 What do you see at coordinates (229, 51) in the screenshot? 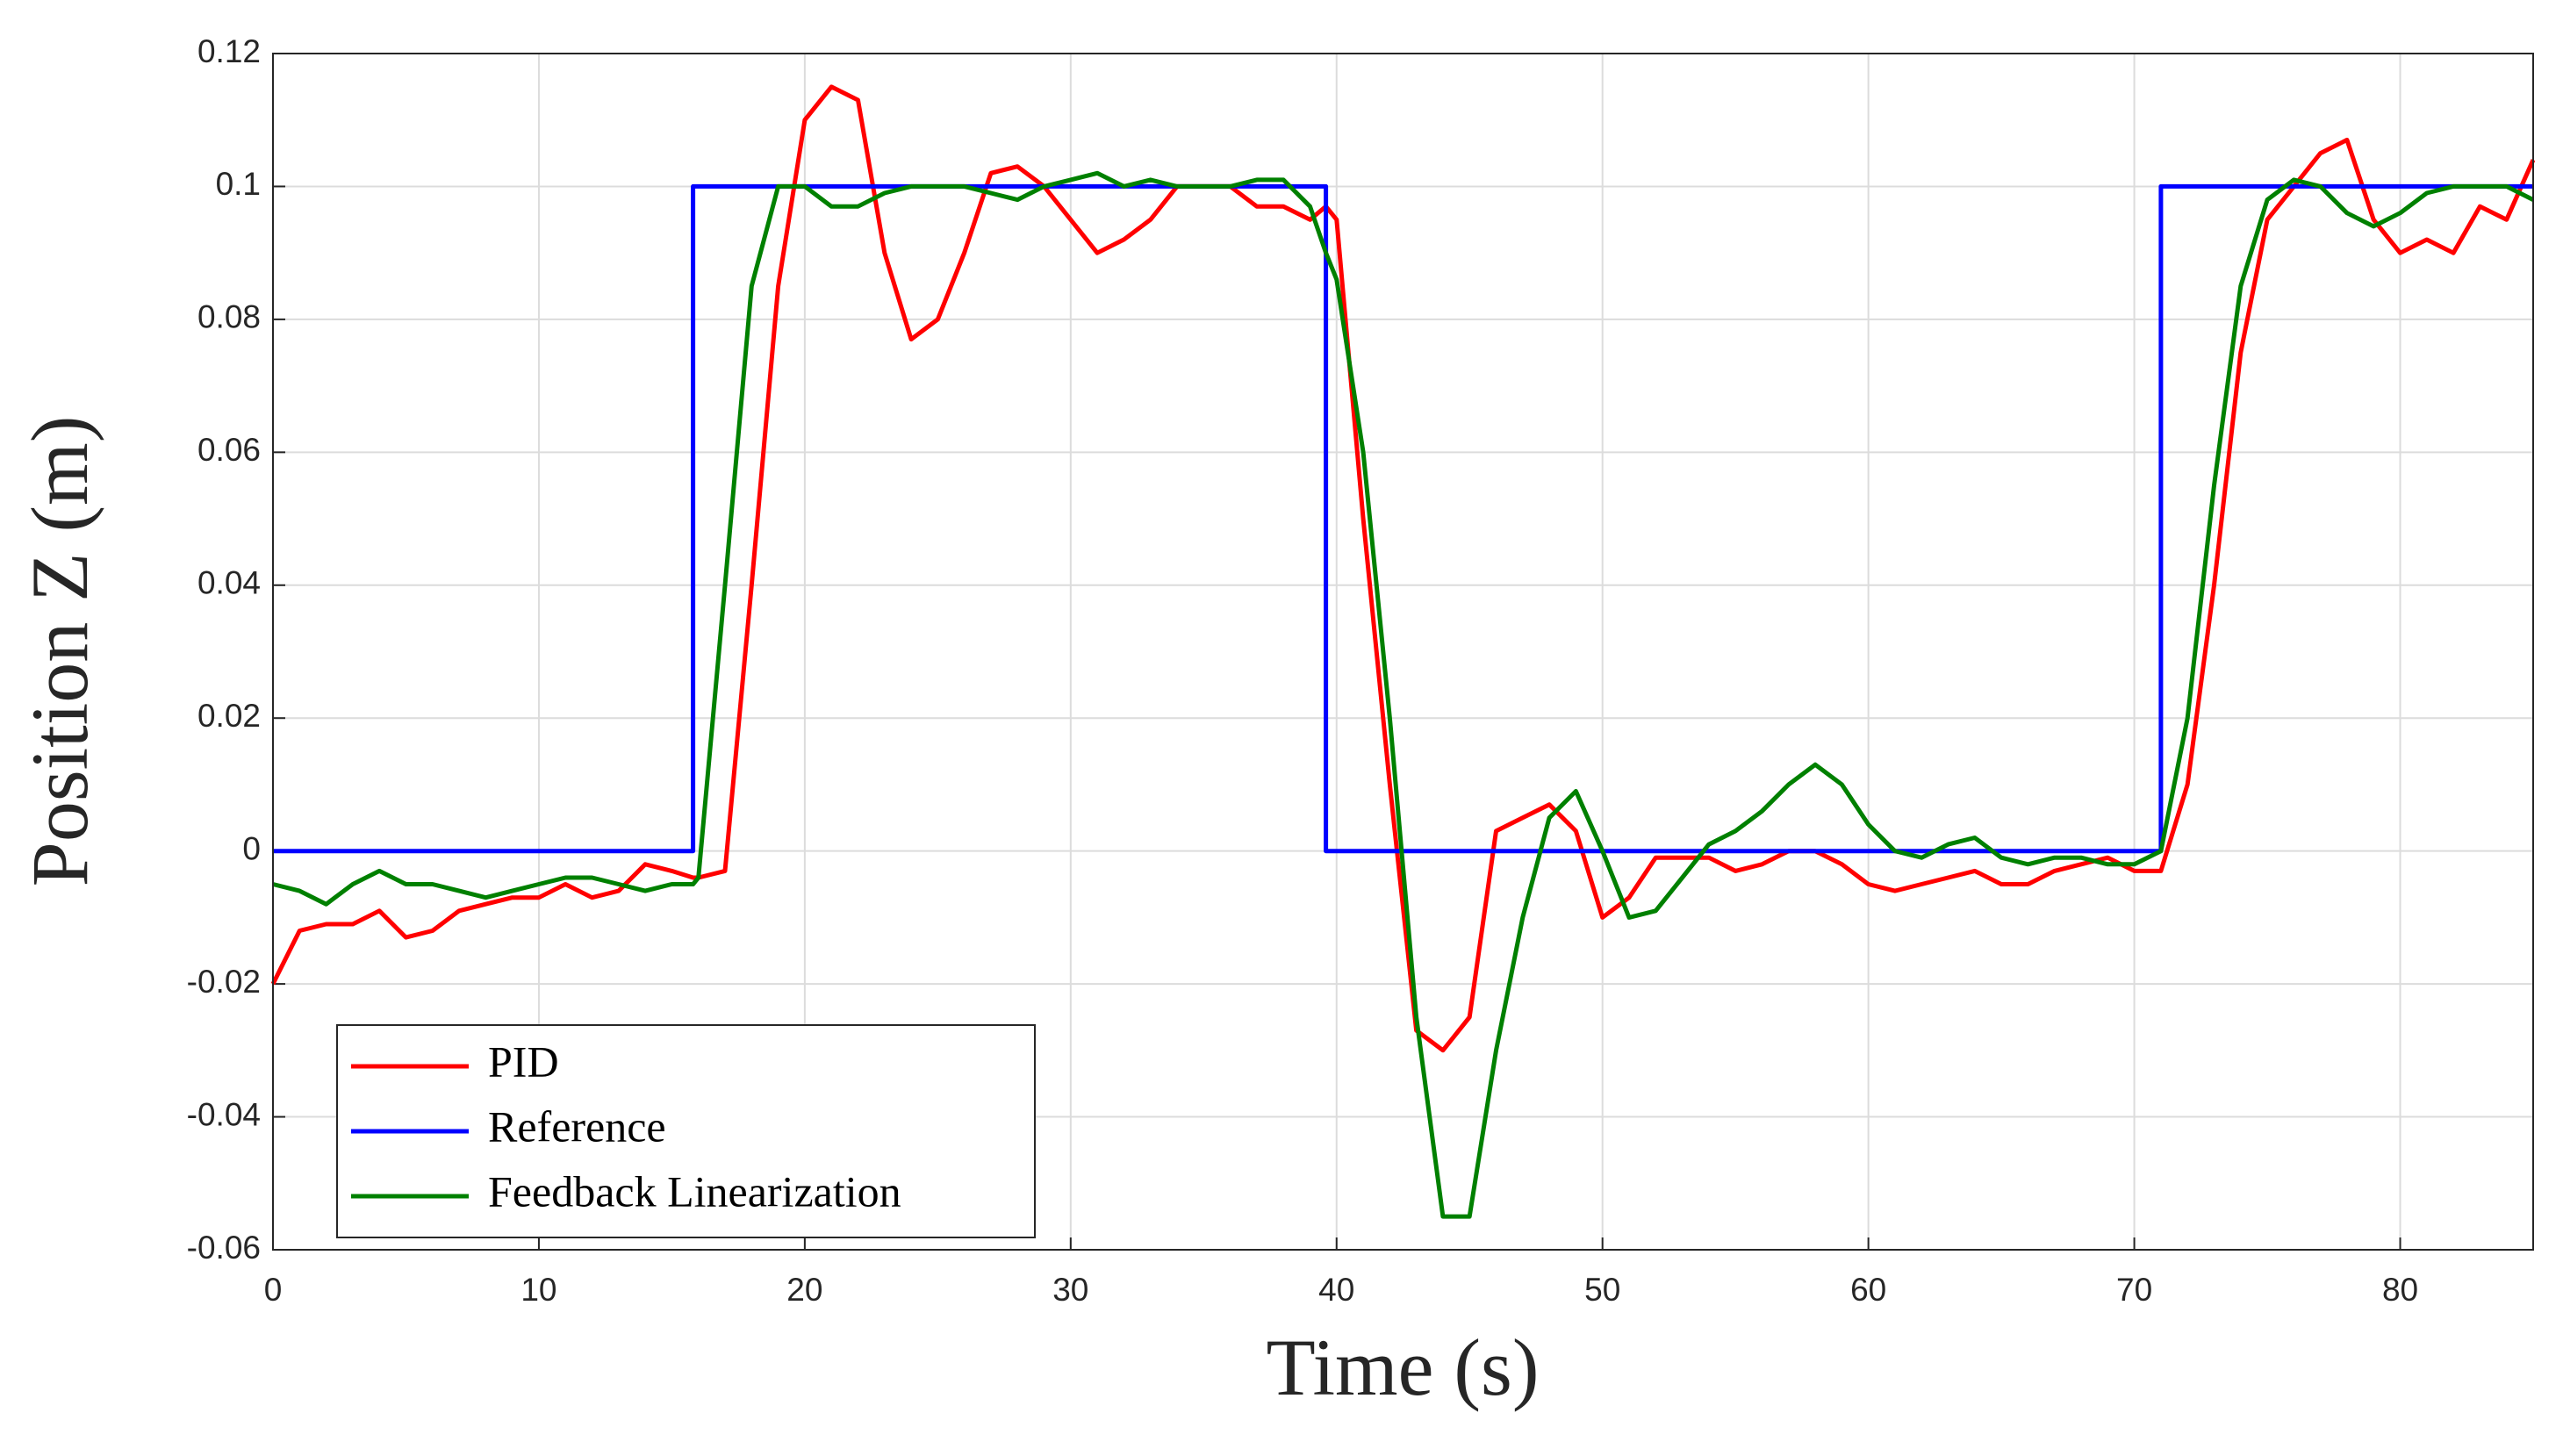
I see `y-tick-label: 0.12` at bounding box center [229, 51].